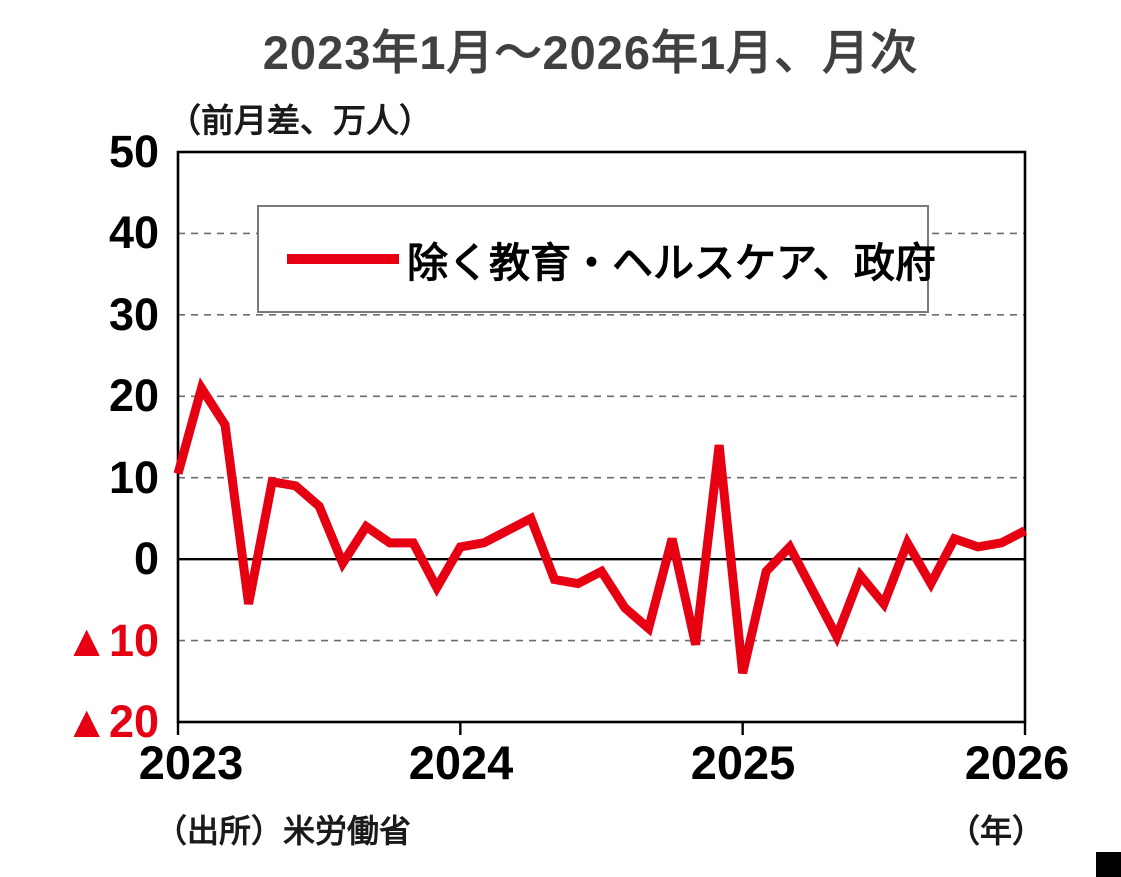  Describe the element at coordinates (996, 831) in the screenshot. I see `x-axis-unit-label: （年）` at that location.